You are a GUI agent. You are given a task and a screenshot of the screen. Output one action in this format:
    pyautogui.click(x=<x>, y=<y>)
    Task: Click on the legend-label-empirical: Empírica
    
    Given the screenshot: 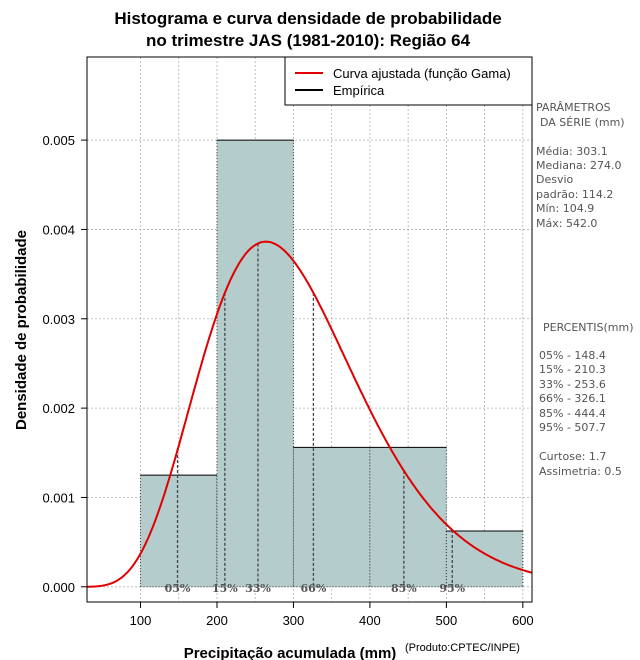 What is the action you would take?
    pyautogui.click(x=359, y=90)
    